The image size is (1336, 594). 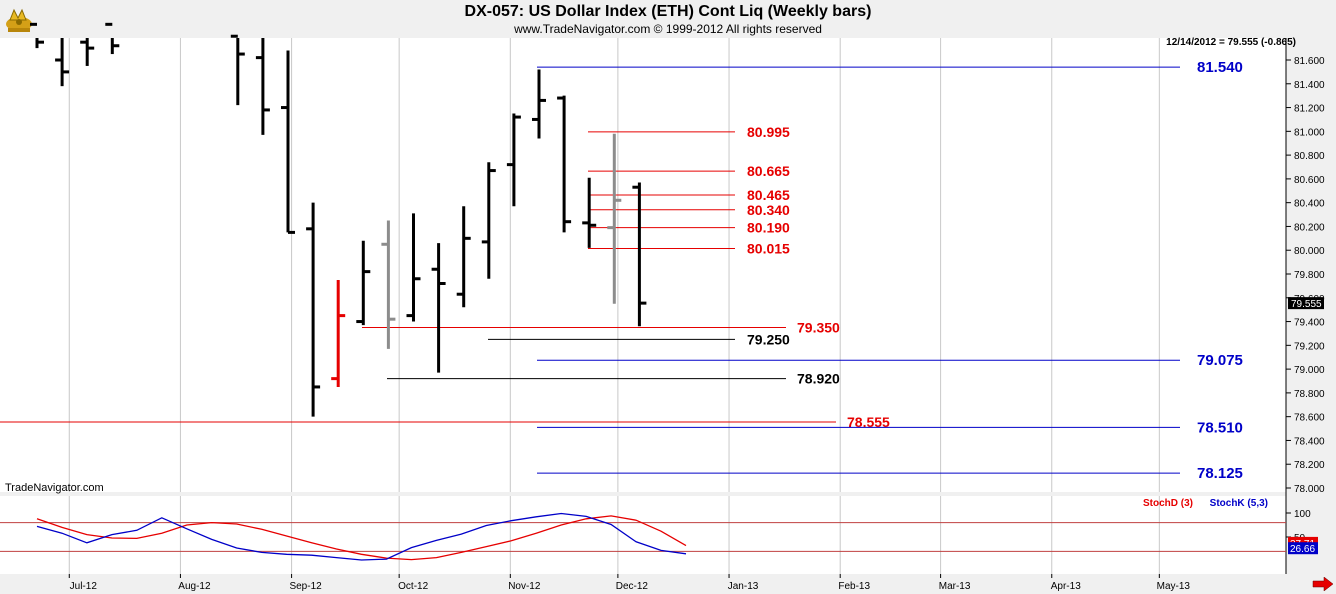 What do you see at coordinates (1309, 156) in the screenshot?
I see `price-tick-label: 80.800` at bounding box center [1309, 156].